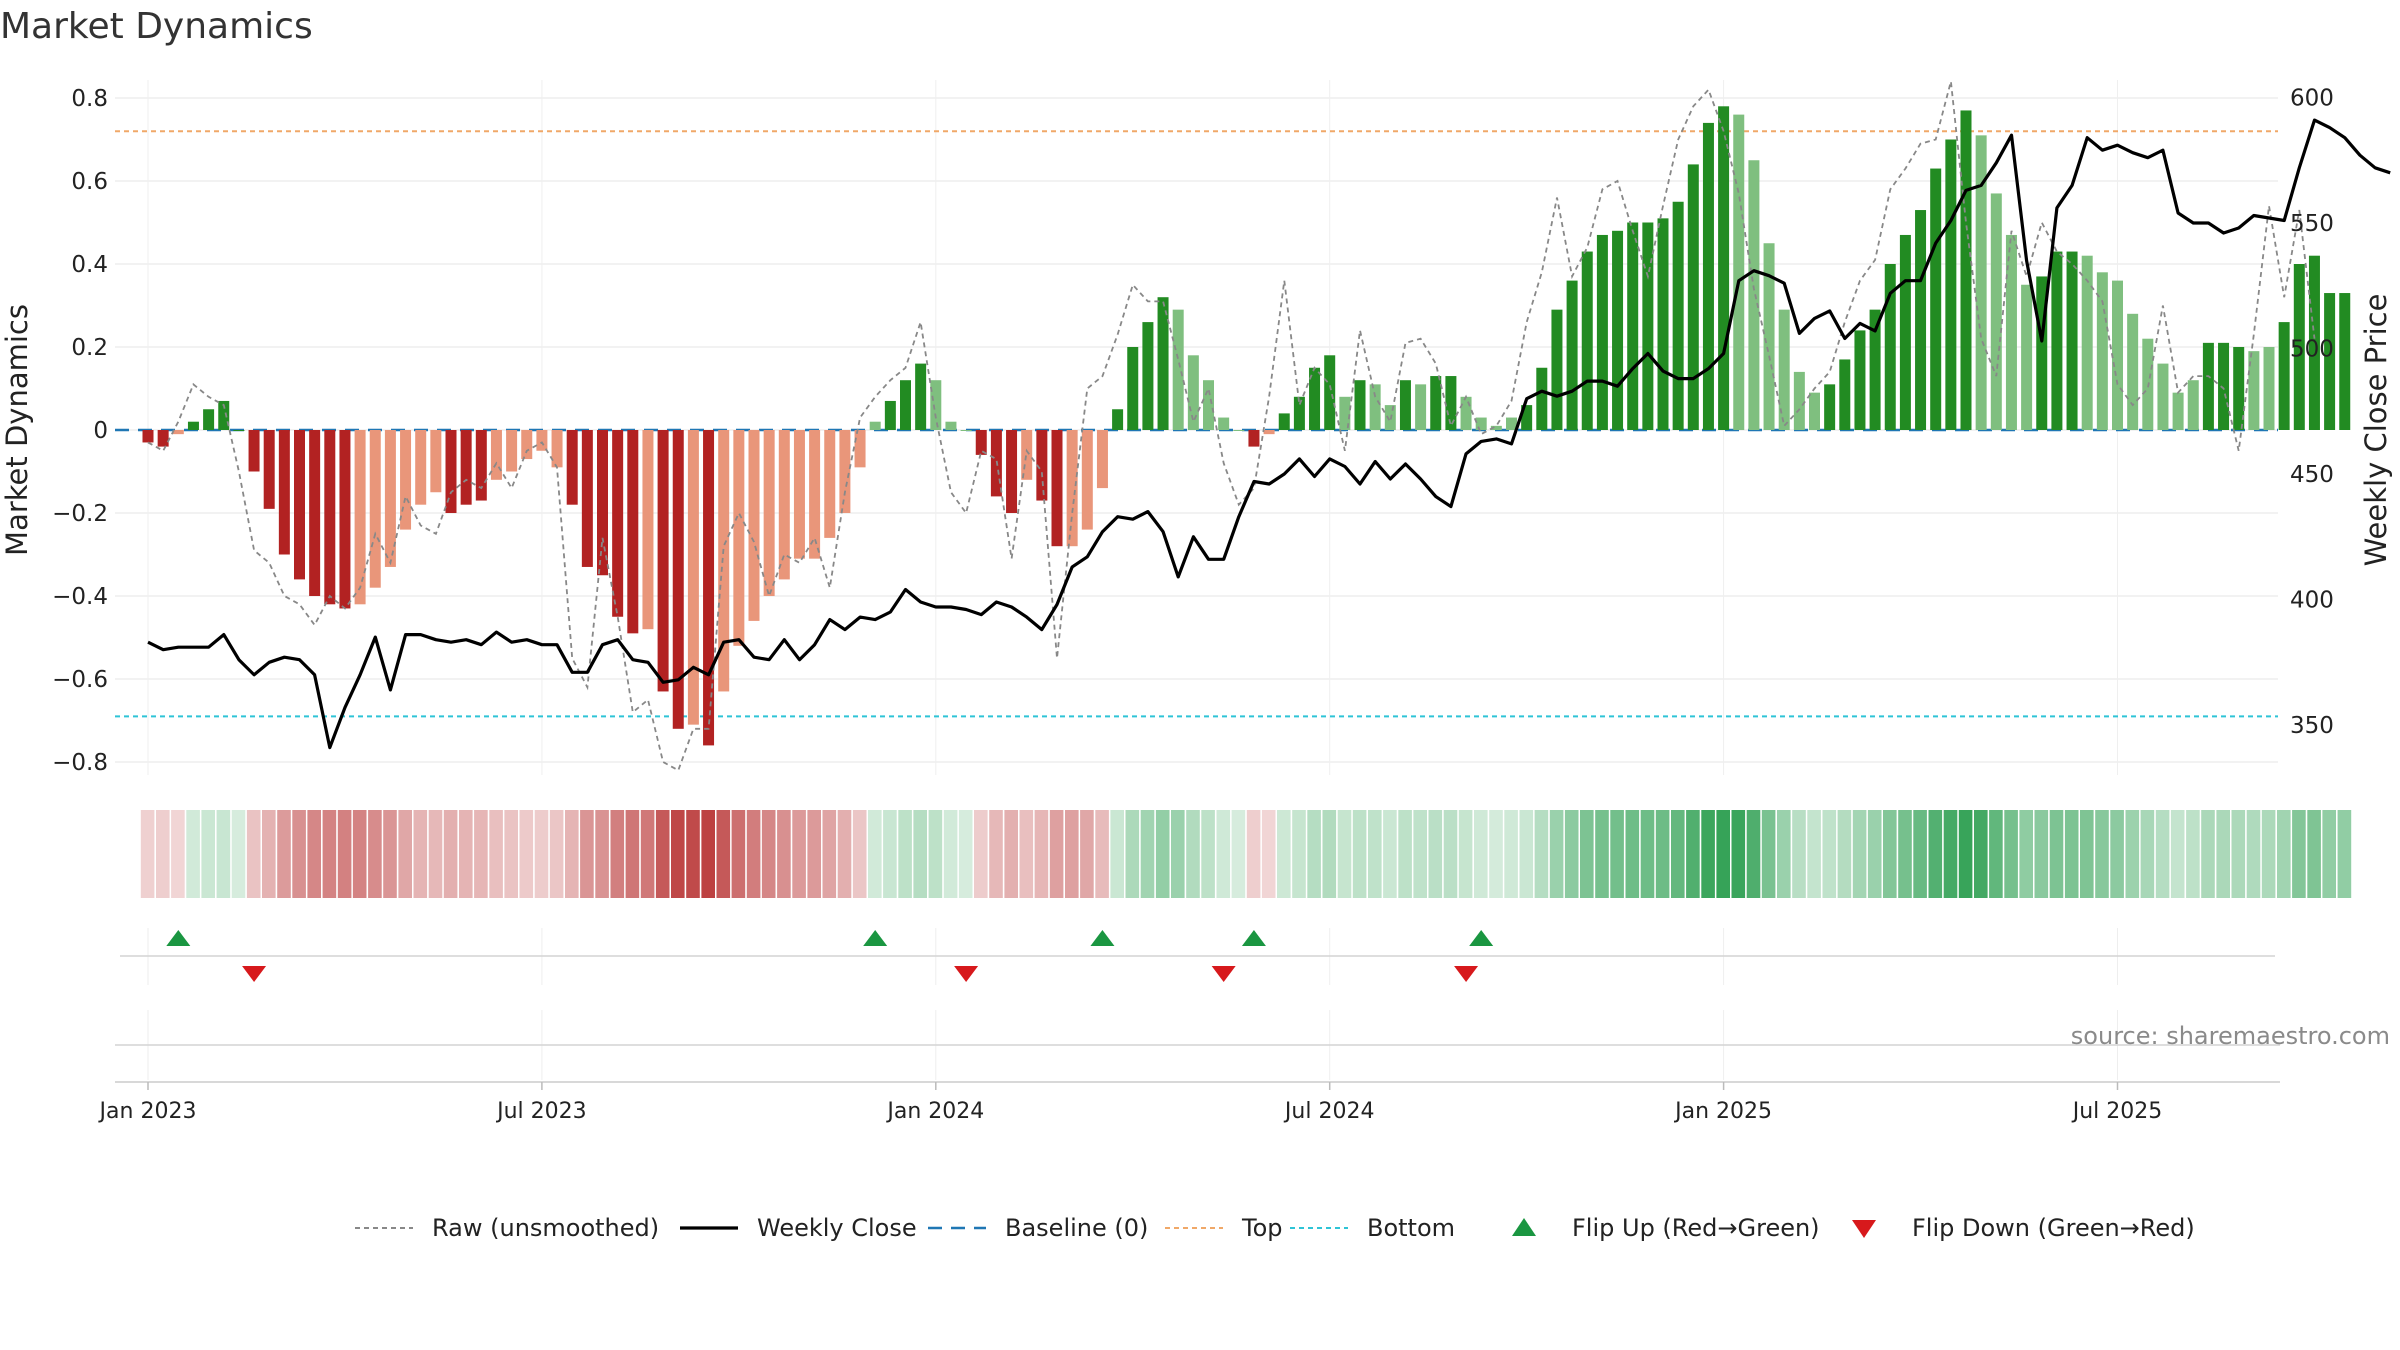 The height and width of the screenshot is (1350, 2400). What do you see at coordinates (89, 182) in the screenshot?
I see `y-tick-label: 0.6` at bounding box center [89, 182].